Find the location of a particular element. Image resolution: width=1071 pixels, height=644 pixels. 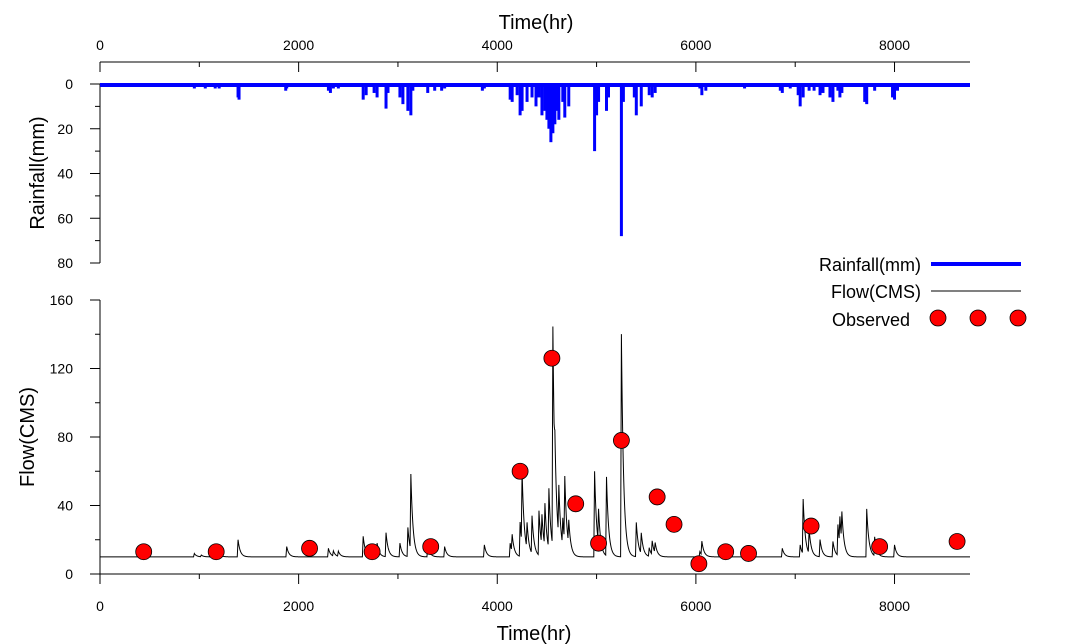

flow-y-tick-label: 160 is located at coordinates (62, 300).